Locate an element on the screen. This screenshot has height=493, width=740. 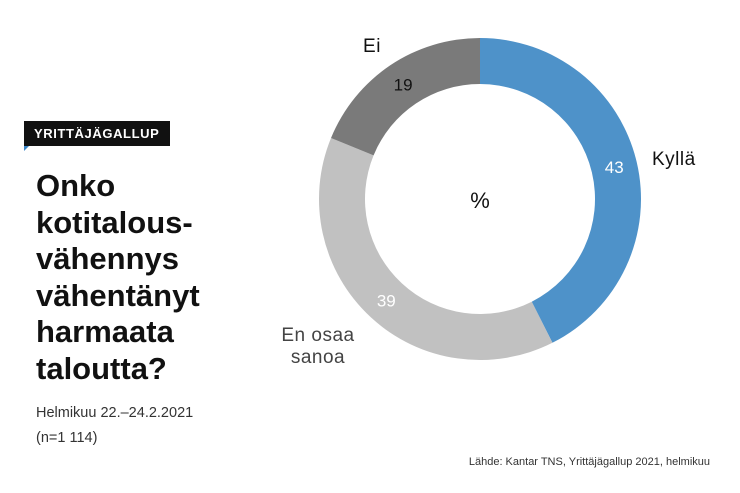
slice-ei is located at coordinates (405, 97).